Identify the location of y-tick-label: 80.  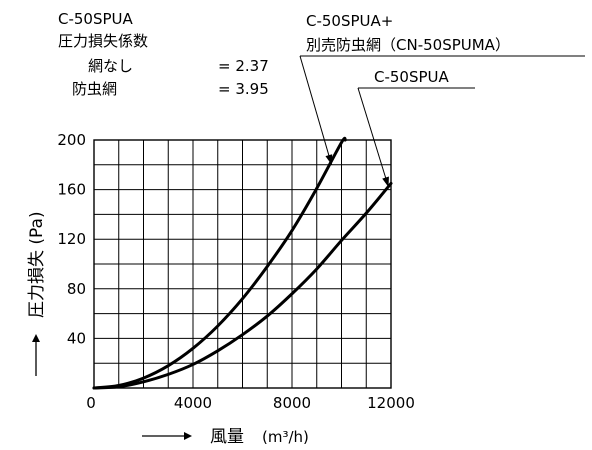
(76, 289).